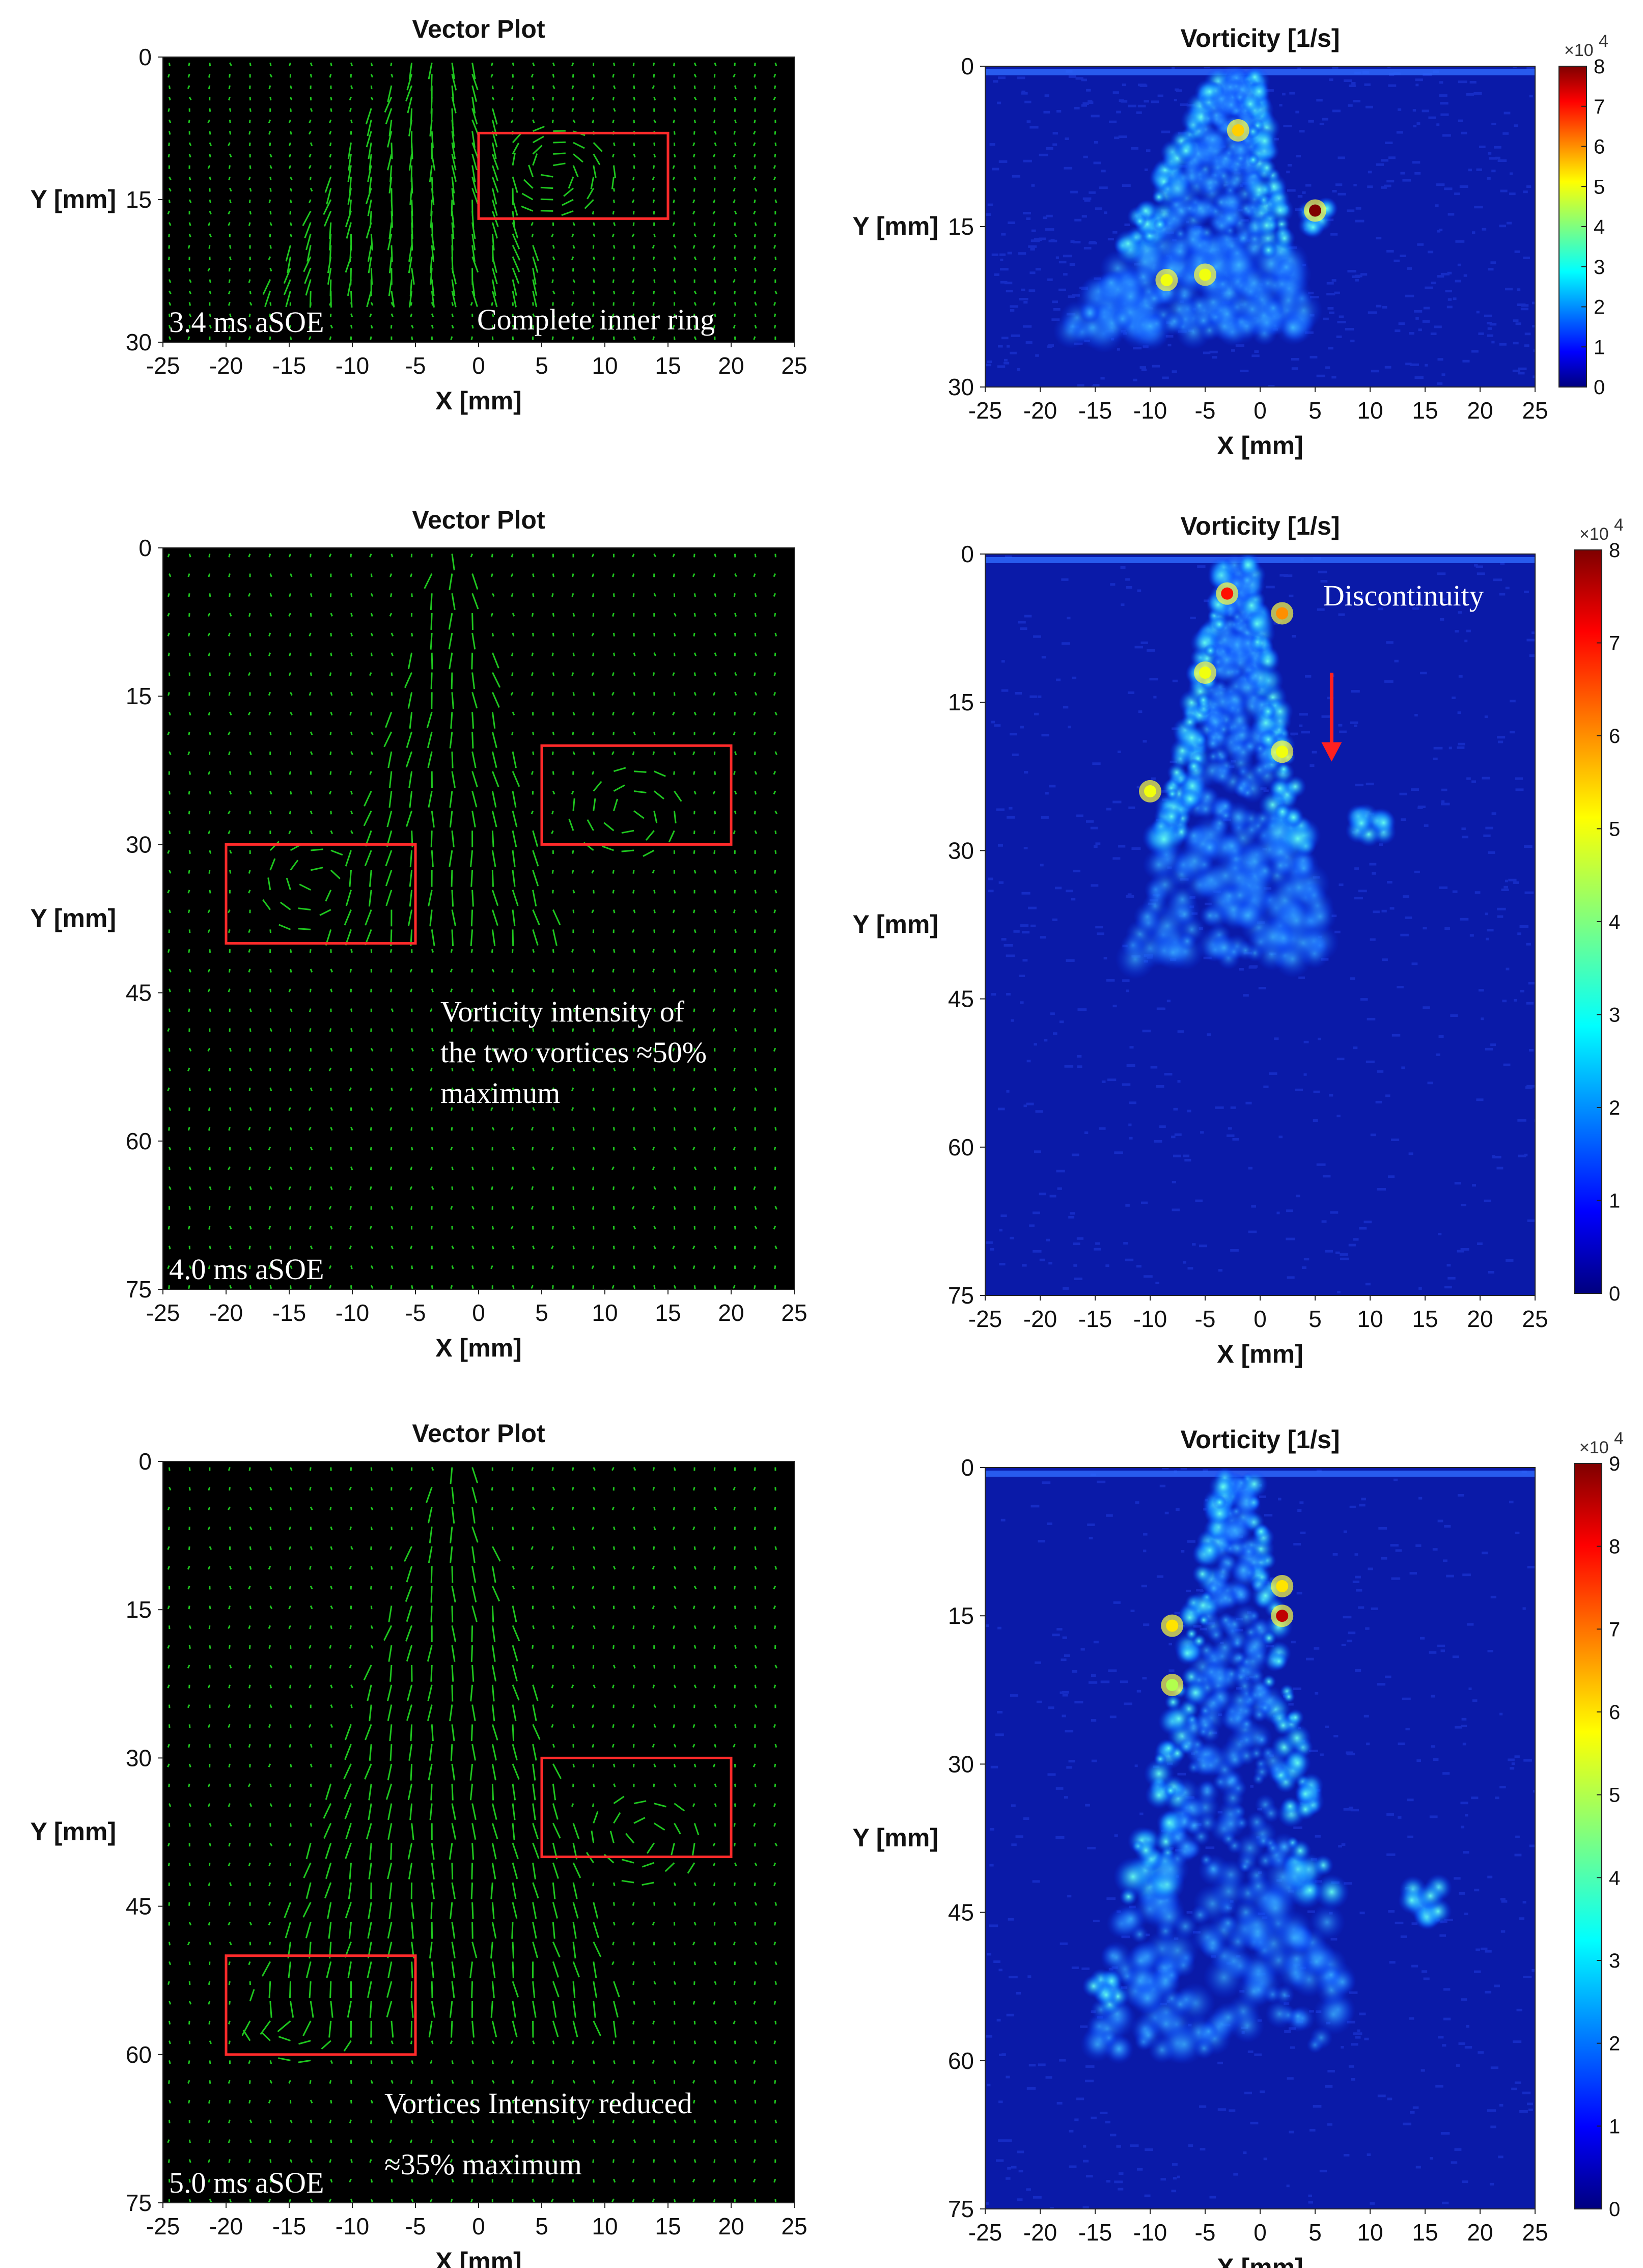 The image size is (1643, 2268). Describe the element at coordinates (1094, 1986) in the screenshot. I see `secondary-vortex-blob` at that location.